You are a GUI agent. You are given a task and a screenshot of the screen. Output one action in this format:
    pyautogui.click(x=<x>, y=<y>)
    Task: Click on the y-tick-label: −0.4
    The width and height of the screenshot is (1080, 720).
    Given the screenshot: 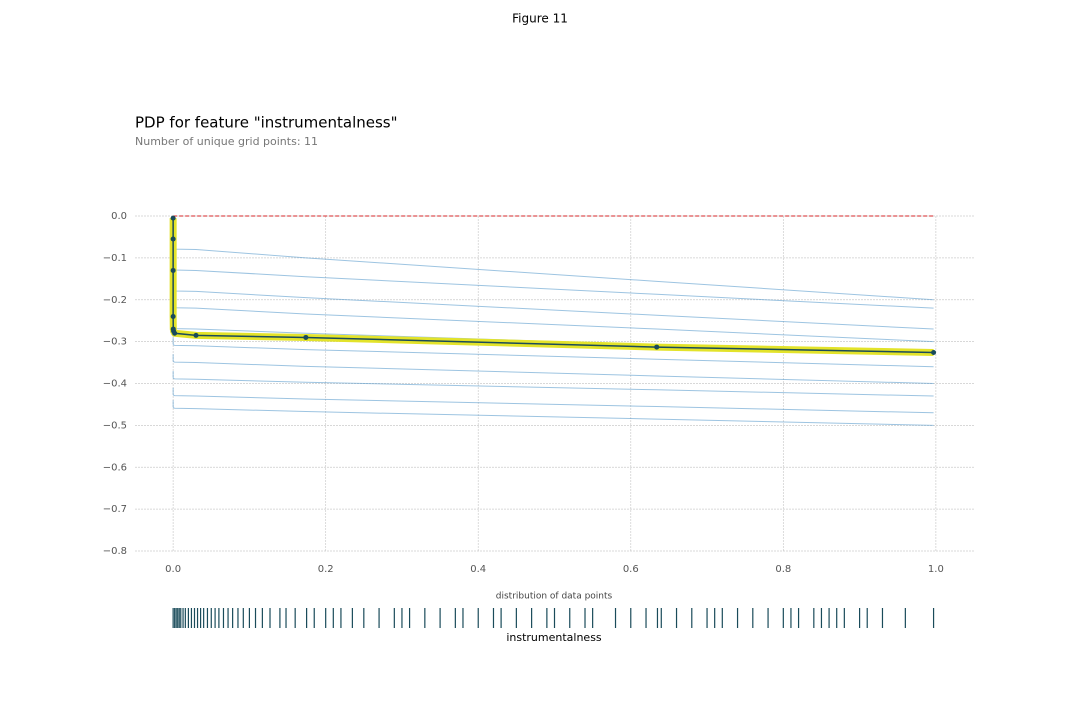 What is the action you would take?
    pyautogui.click(x=115, y=384)
    